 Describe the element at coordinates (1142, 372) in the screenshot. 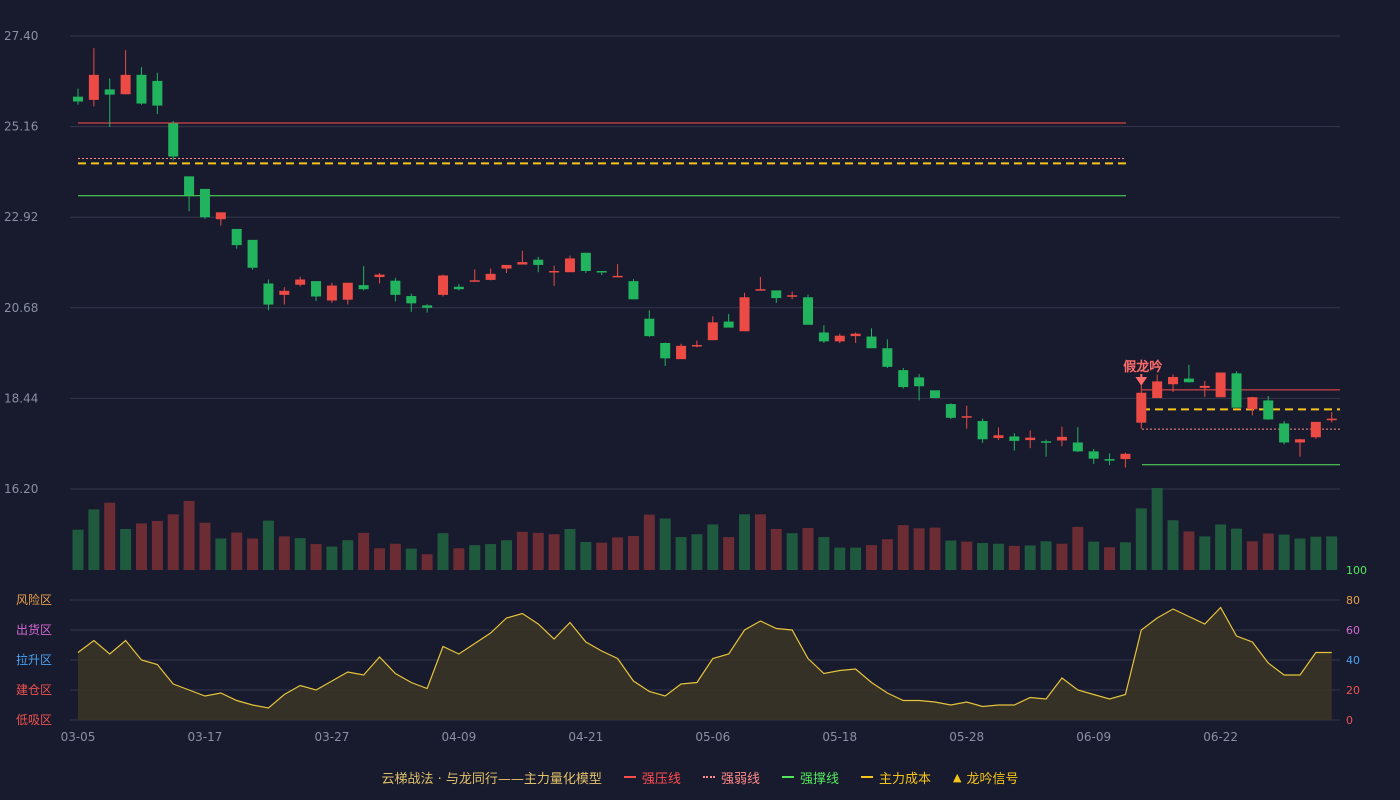

I see `signal-annotation: 假龙吟` at that location.